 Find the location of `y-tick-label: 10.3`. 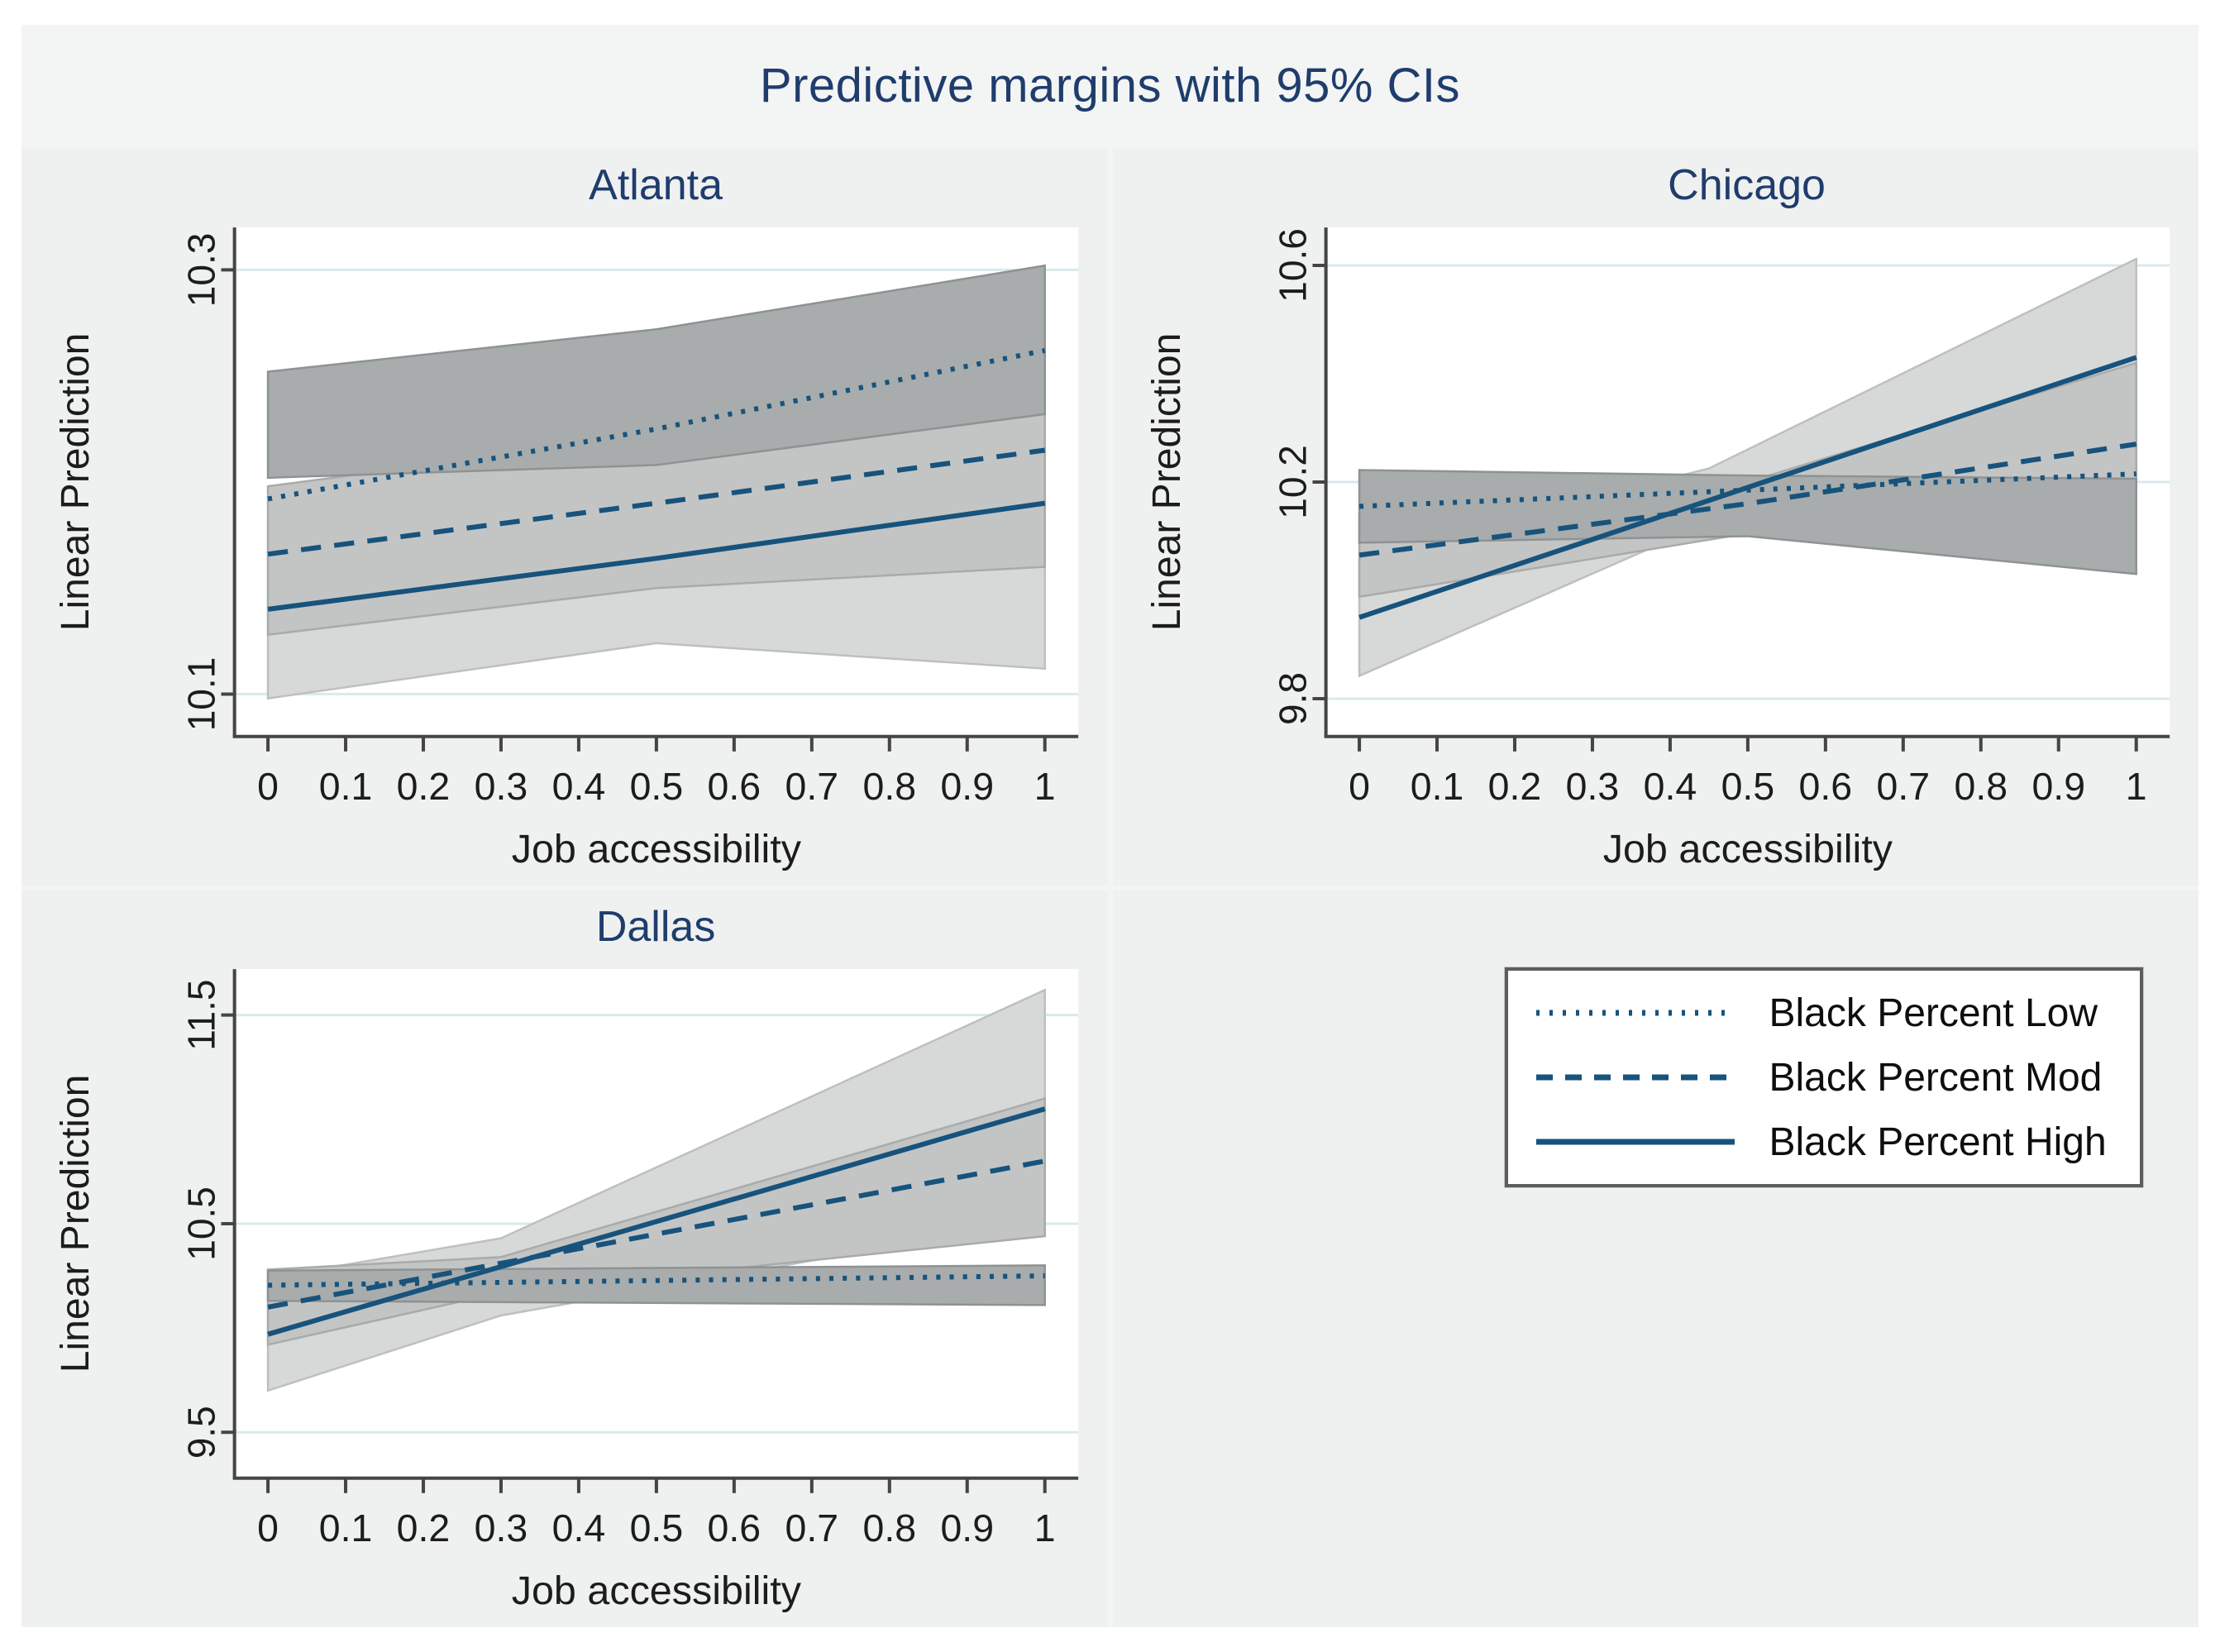

y-tick-label: 10.3 is located at coordinates (200, 271).